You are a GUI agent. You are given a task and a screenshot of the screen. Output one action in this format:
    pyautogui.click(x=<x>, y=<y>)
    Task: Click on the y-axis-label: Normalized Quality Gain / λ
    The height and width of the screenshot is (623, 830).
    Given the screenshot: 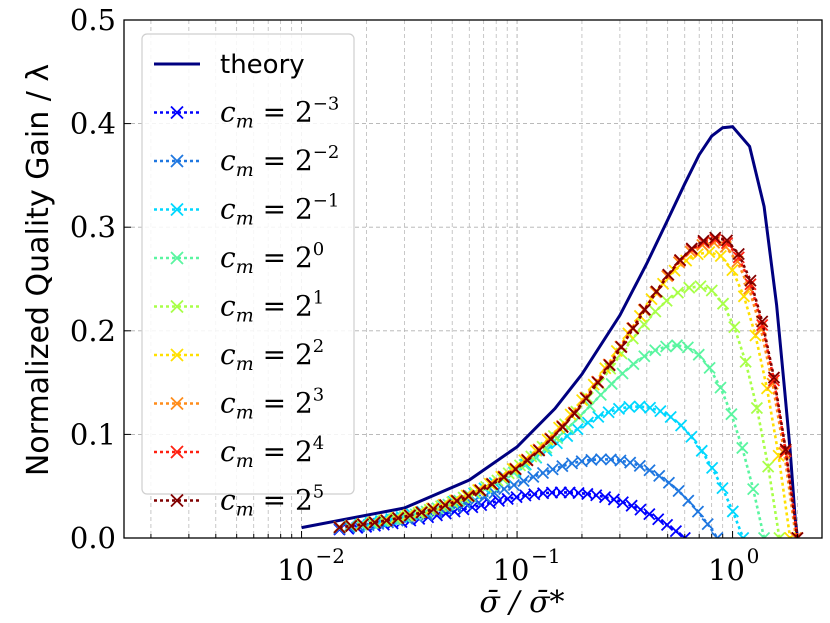 What is the action you would take?
    pyautogui.click(x=38, y=270)
    